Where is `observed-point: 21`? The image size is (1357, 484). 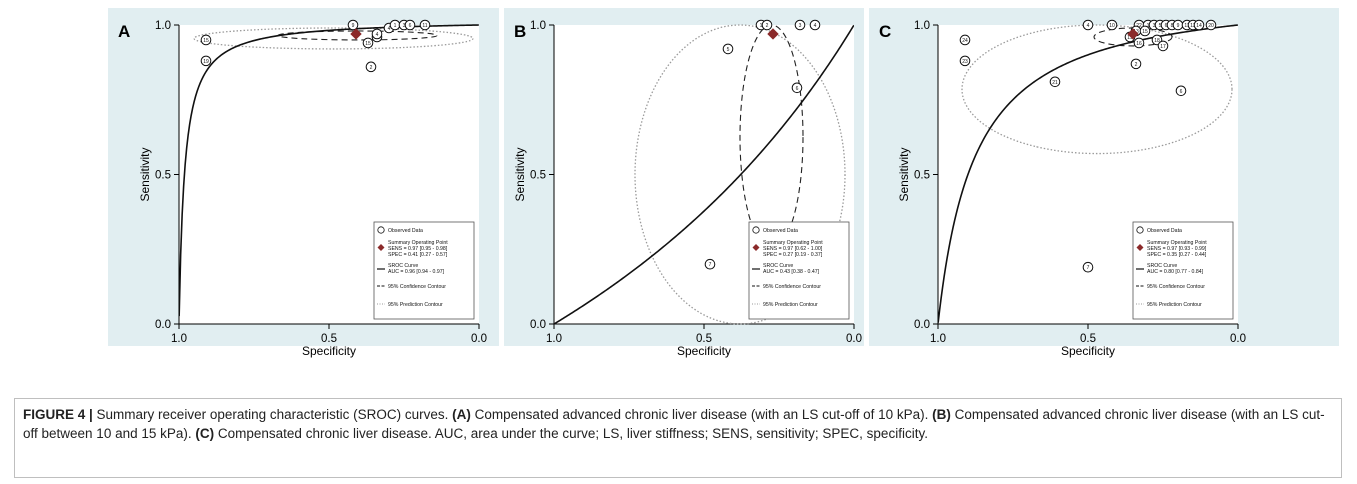 observed-point: 21 is located at coordinates (1055, 82).